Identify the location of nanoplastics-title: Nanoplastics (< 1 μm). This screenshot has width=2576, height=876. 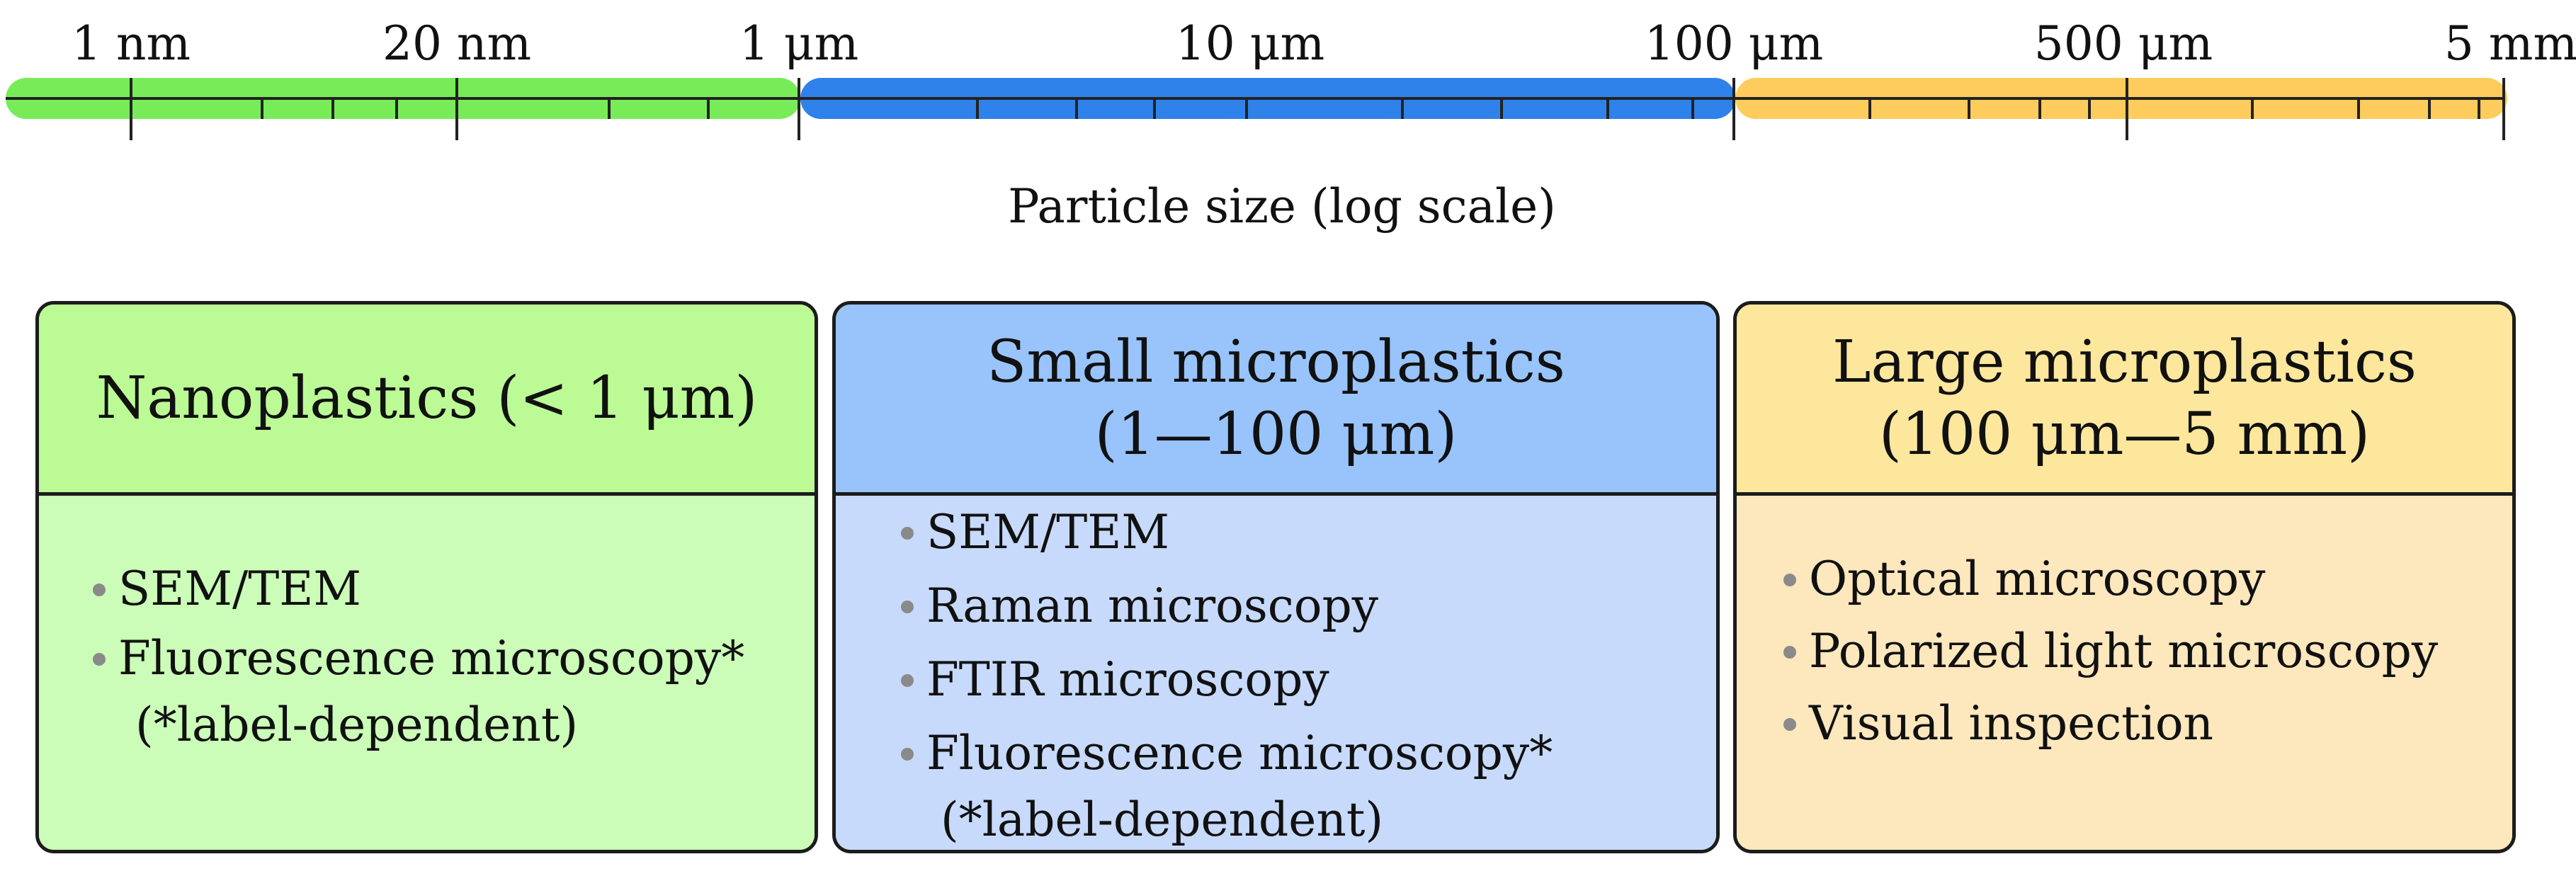
(427, 398).